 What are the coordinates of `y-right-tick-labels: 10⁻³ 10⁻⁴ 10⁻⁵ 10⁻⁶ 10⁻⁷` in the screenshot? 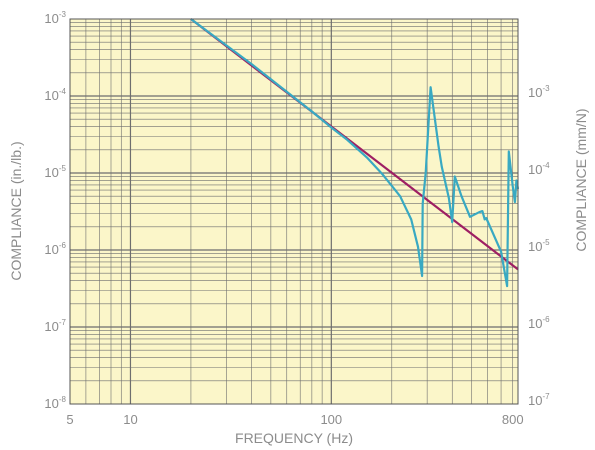 It's located at (539, 246).